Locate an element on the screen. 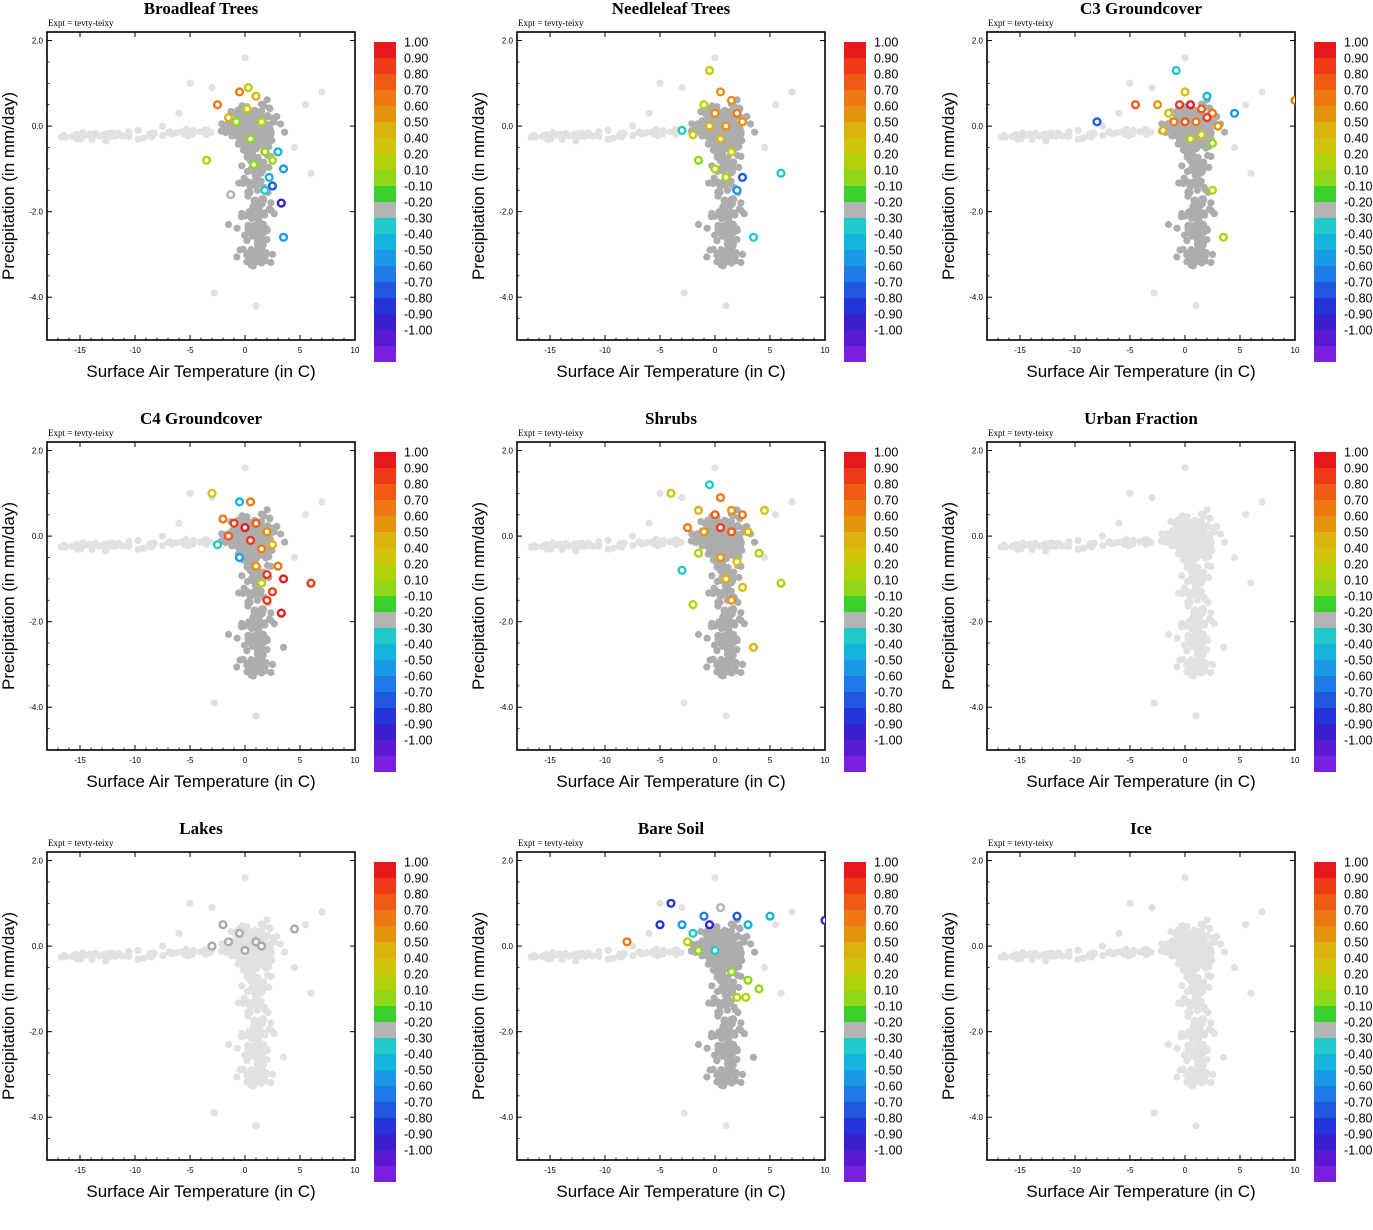 The height and width of the screenshot is (1230, 1373). chart-title: C4 Groundcover is located at coordinates (201, 419).